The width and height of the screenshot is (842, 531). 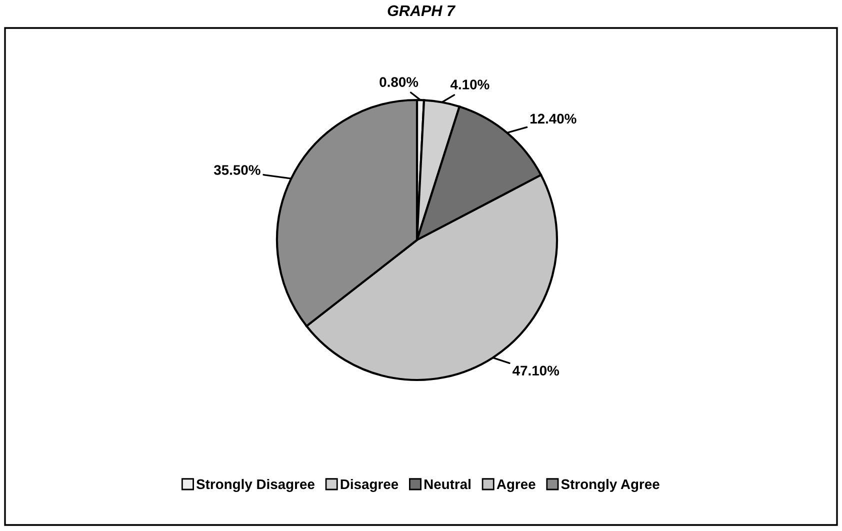 I want to click on legend-label: Disagree, so click(x=369, y=485).